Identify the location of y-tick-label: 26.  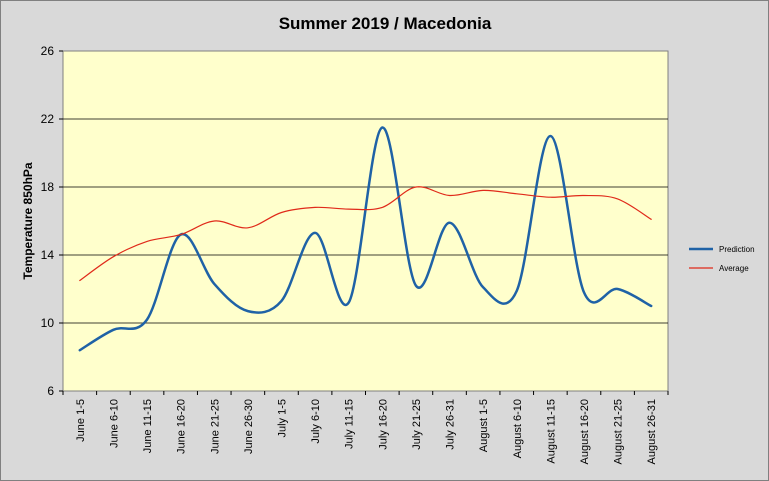
(48, 51).